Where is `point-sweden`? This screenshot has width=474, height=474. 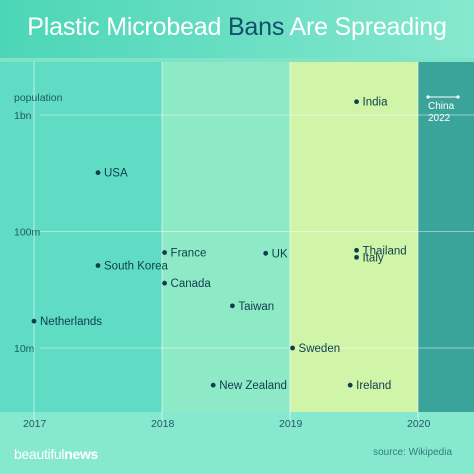
point-sweden is located at coordinates (292, 348).